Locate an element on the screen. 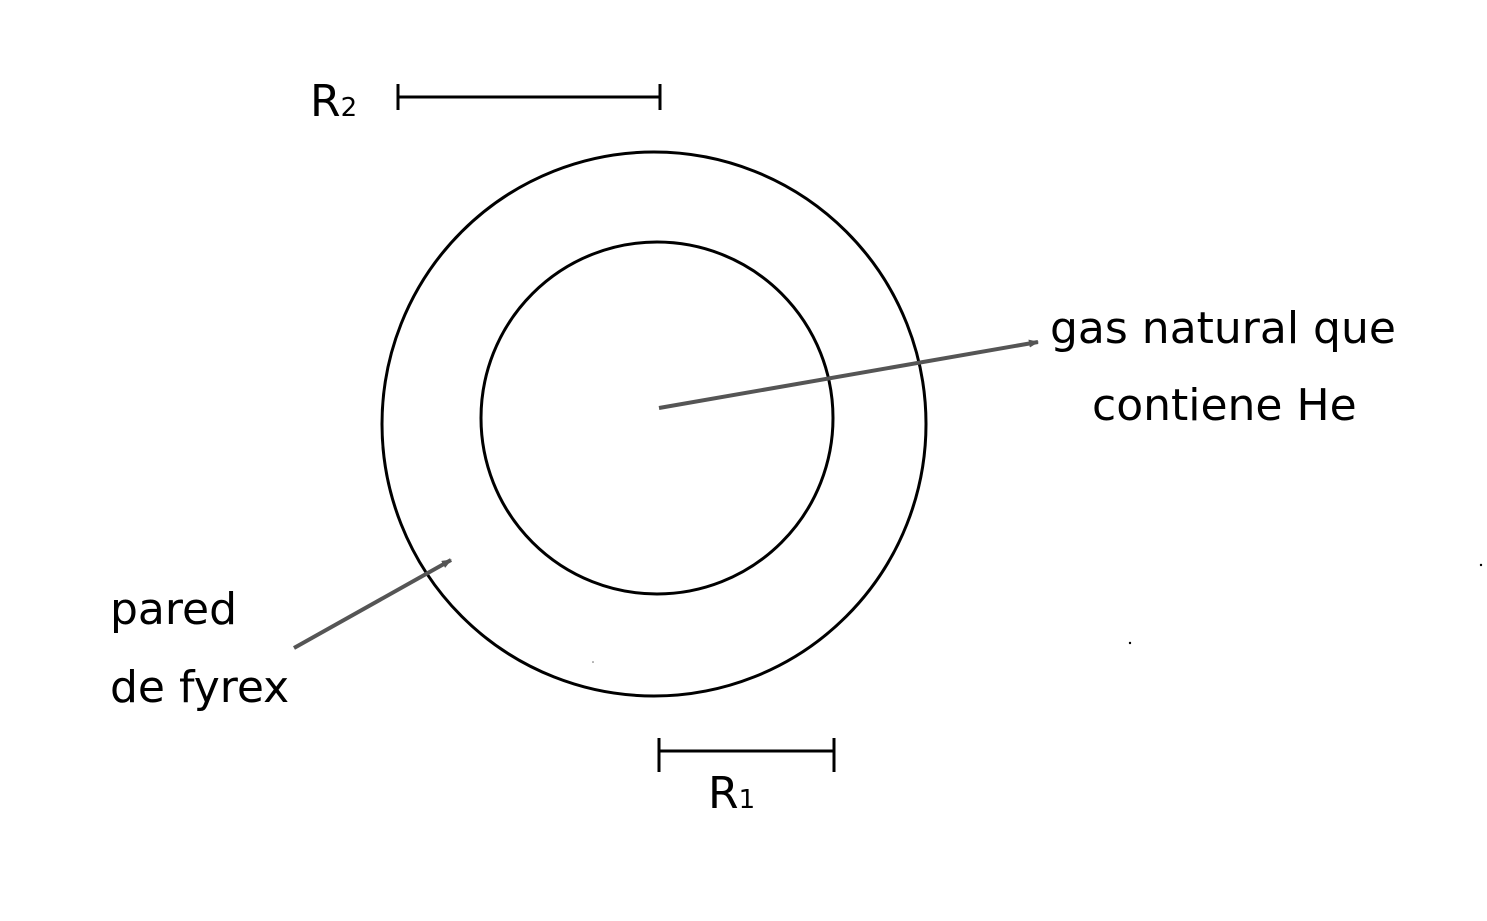 Image resolution: width=1487 pixels, height=921 pixels. gas-label-line1: gas natural que is located at coordinates (1223, 328).